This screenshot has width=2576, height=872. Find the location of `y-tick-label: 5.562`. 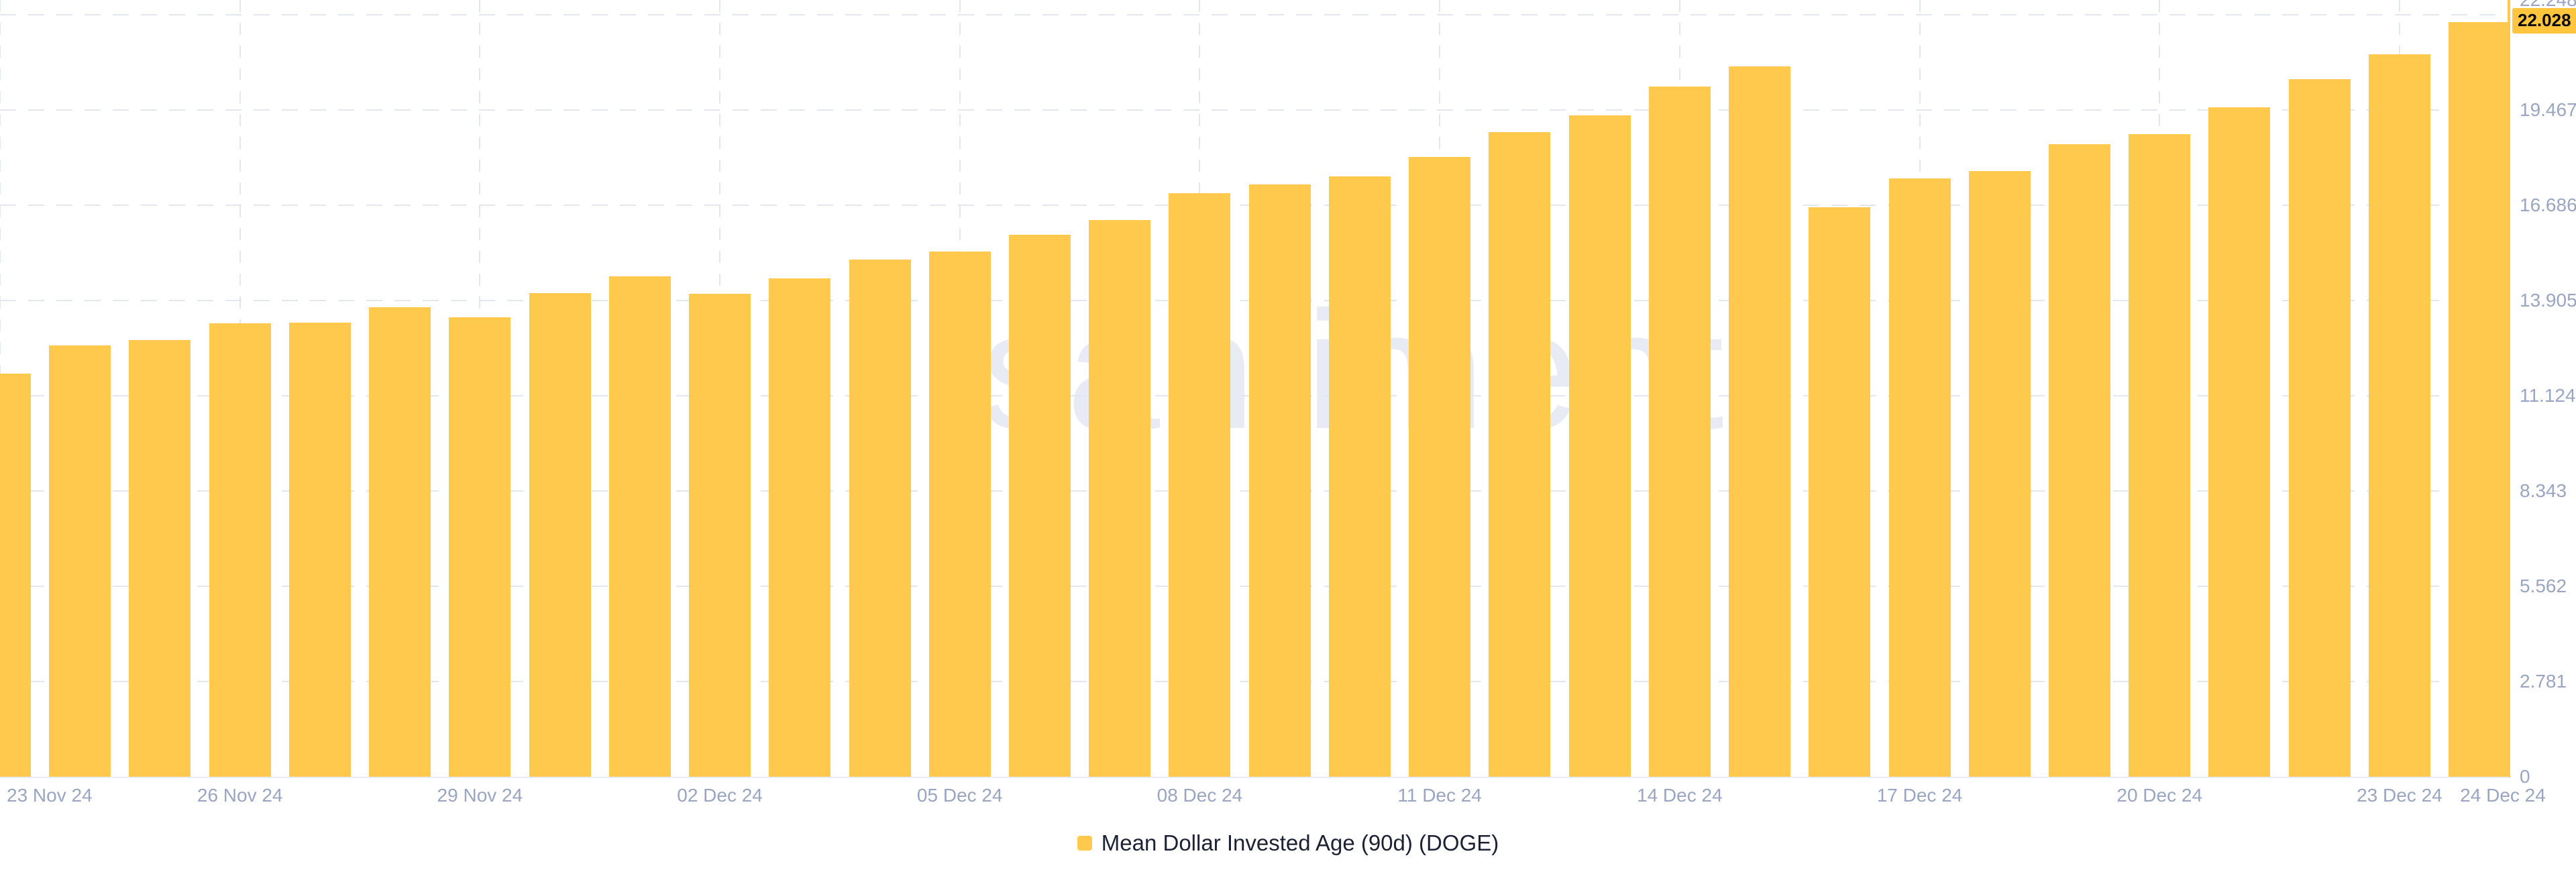

y-tick-label: 5.562 is located at coordinates (2543, 585).